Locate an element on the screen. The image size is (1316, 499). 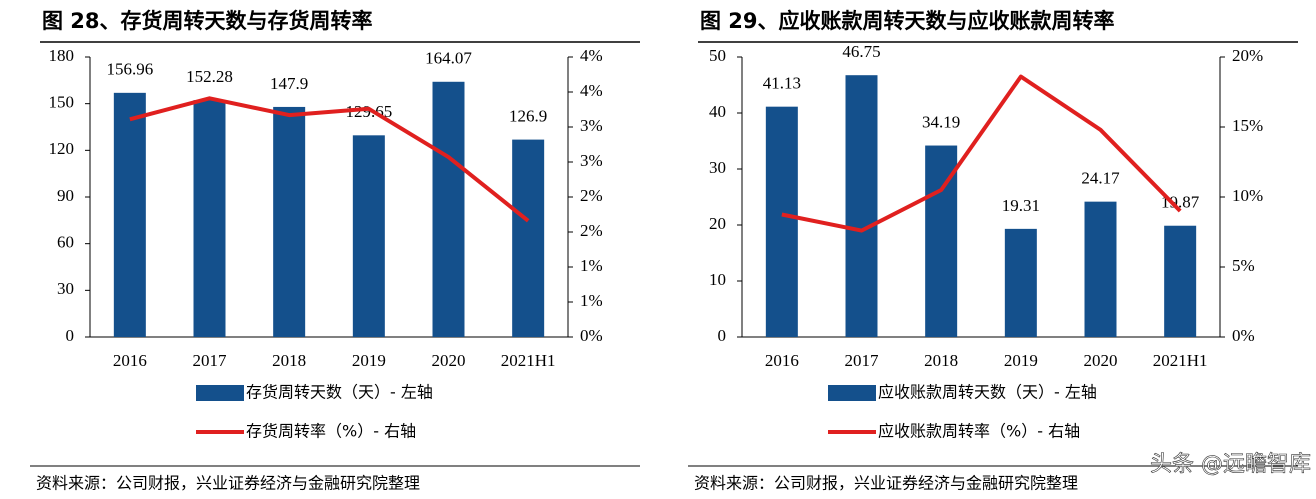
value-label: 34.19 is located at coordinates (941, 121).